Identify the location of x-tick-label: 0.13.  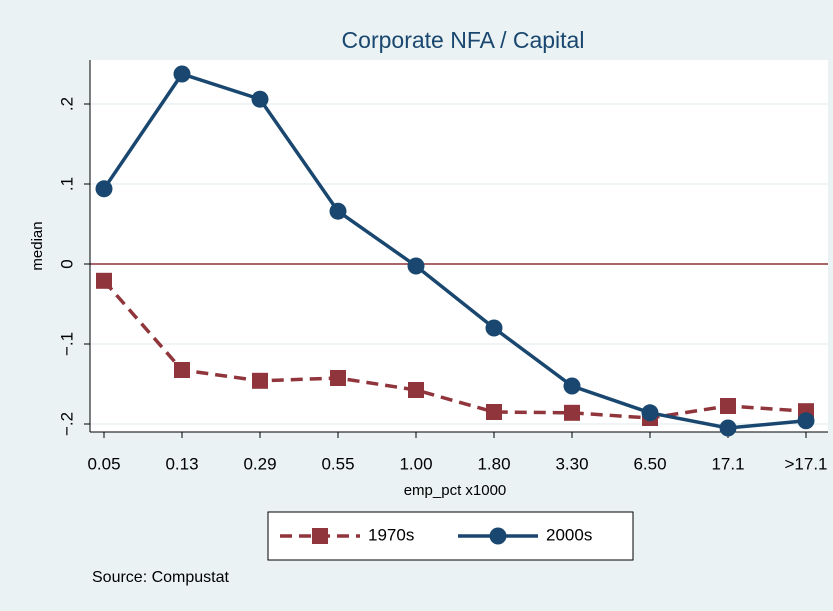
(181, 463).